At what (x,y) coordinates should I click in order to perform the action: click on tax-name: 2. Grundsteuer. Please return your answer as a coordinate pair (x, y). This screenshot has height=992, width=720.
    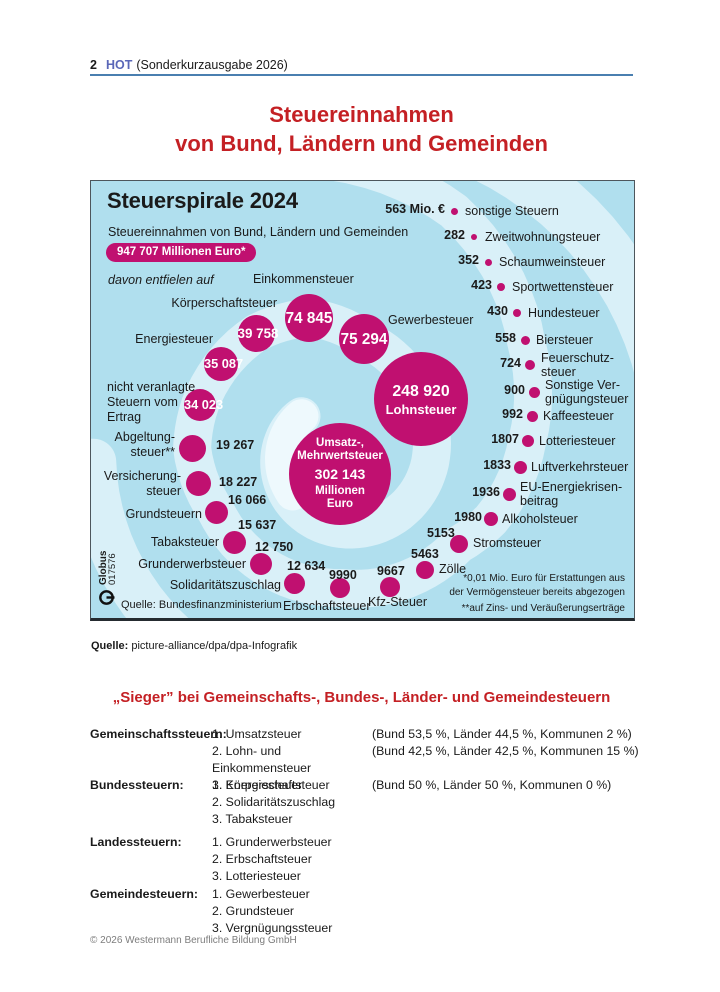
    Looking at the image, I should click on (253, 911).